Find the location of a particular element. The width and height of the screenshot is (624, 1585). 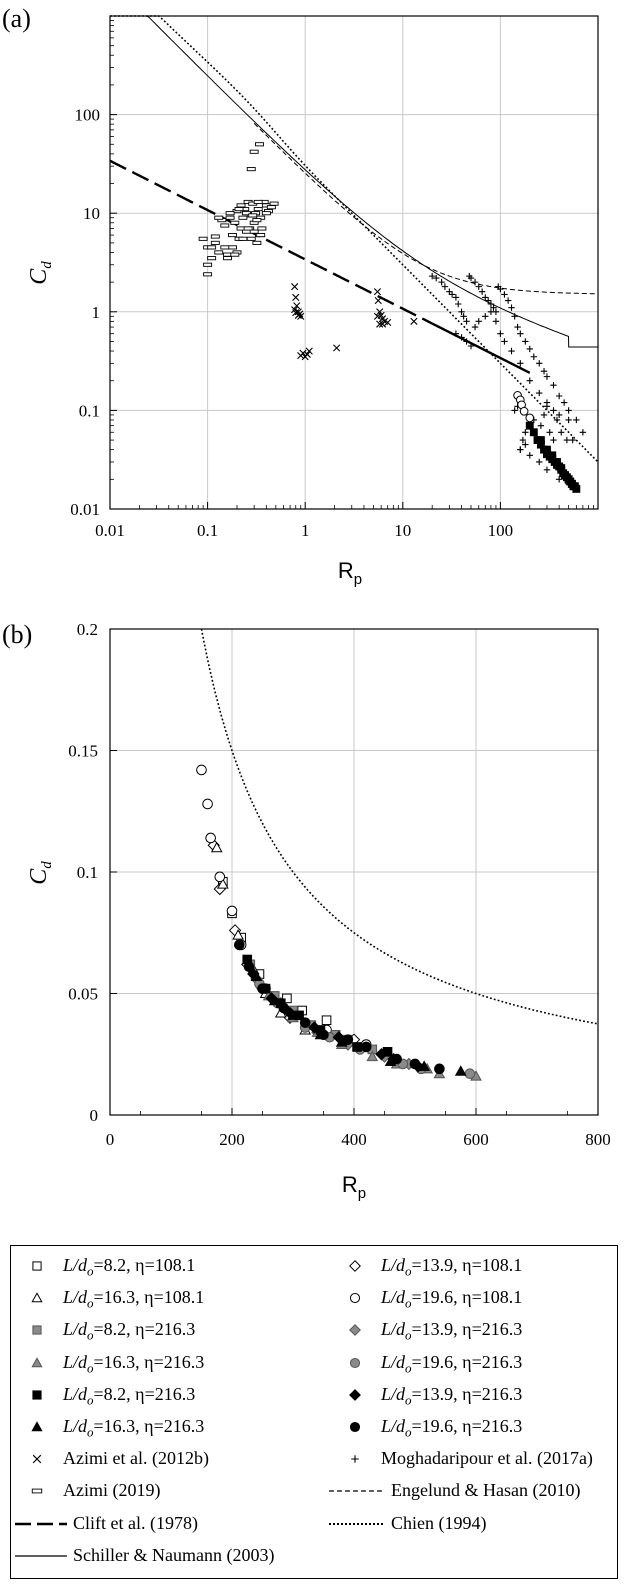

legend-item: L/do=13.9, η=108.1 is located at coordinates (476, 1265).